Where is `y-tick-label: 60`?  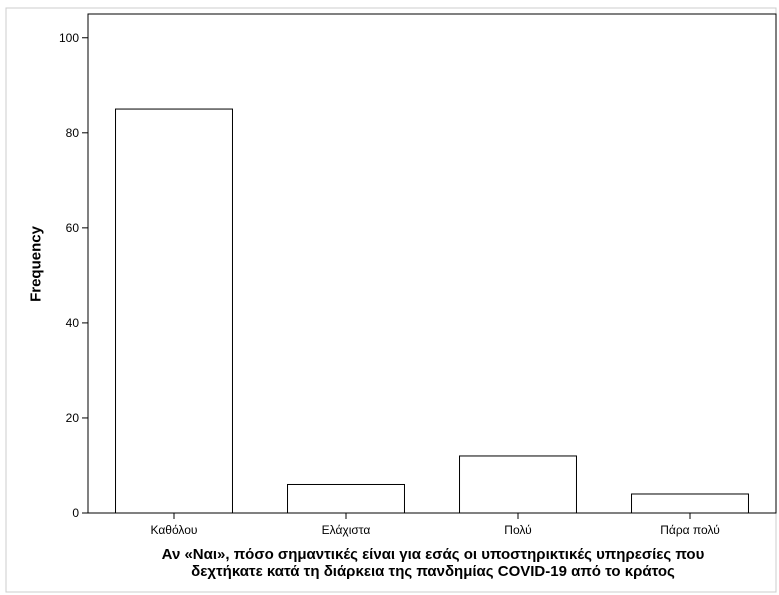 y-tick-label: 60 is located at coordinates (73, 228).